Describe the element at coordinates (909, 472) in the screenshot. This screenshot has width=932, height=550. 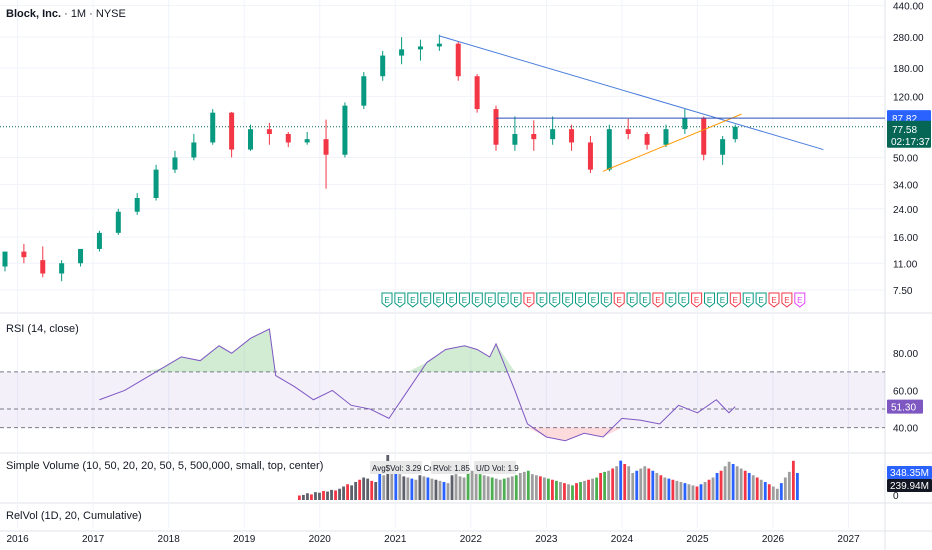
I see `volume-high-badge` at that location.